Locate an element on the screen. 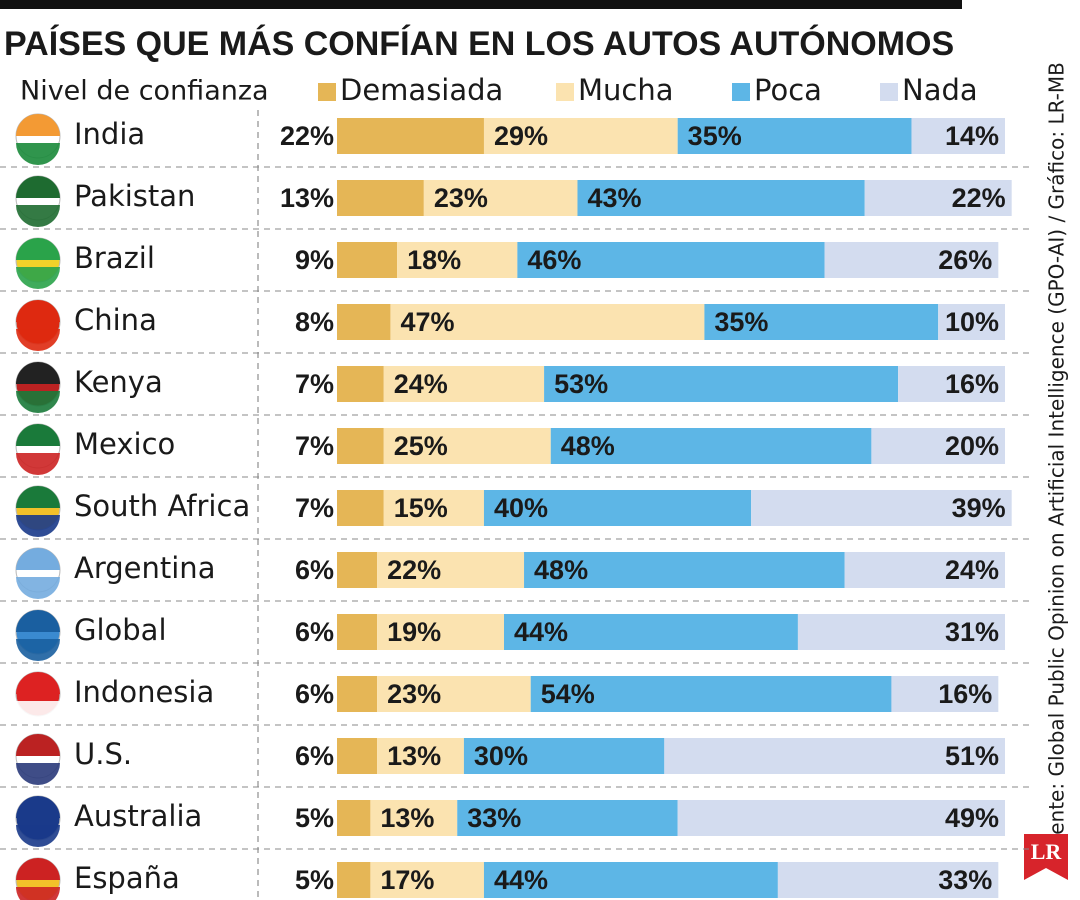 This screenshot has width=1080, height=900. logo-badge is located at coordinates (1046, 857).